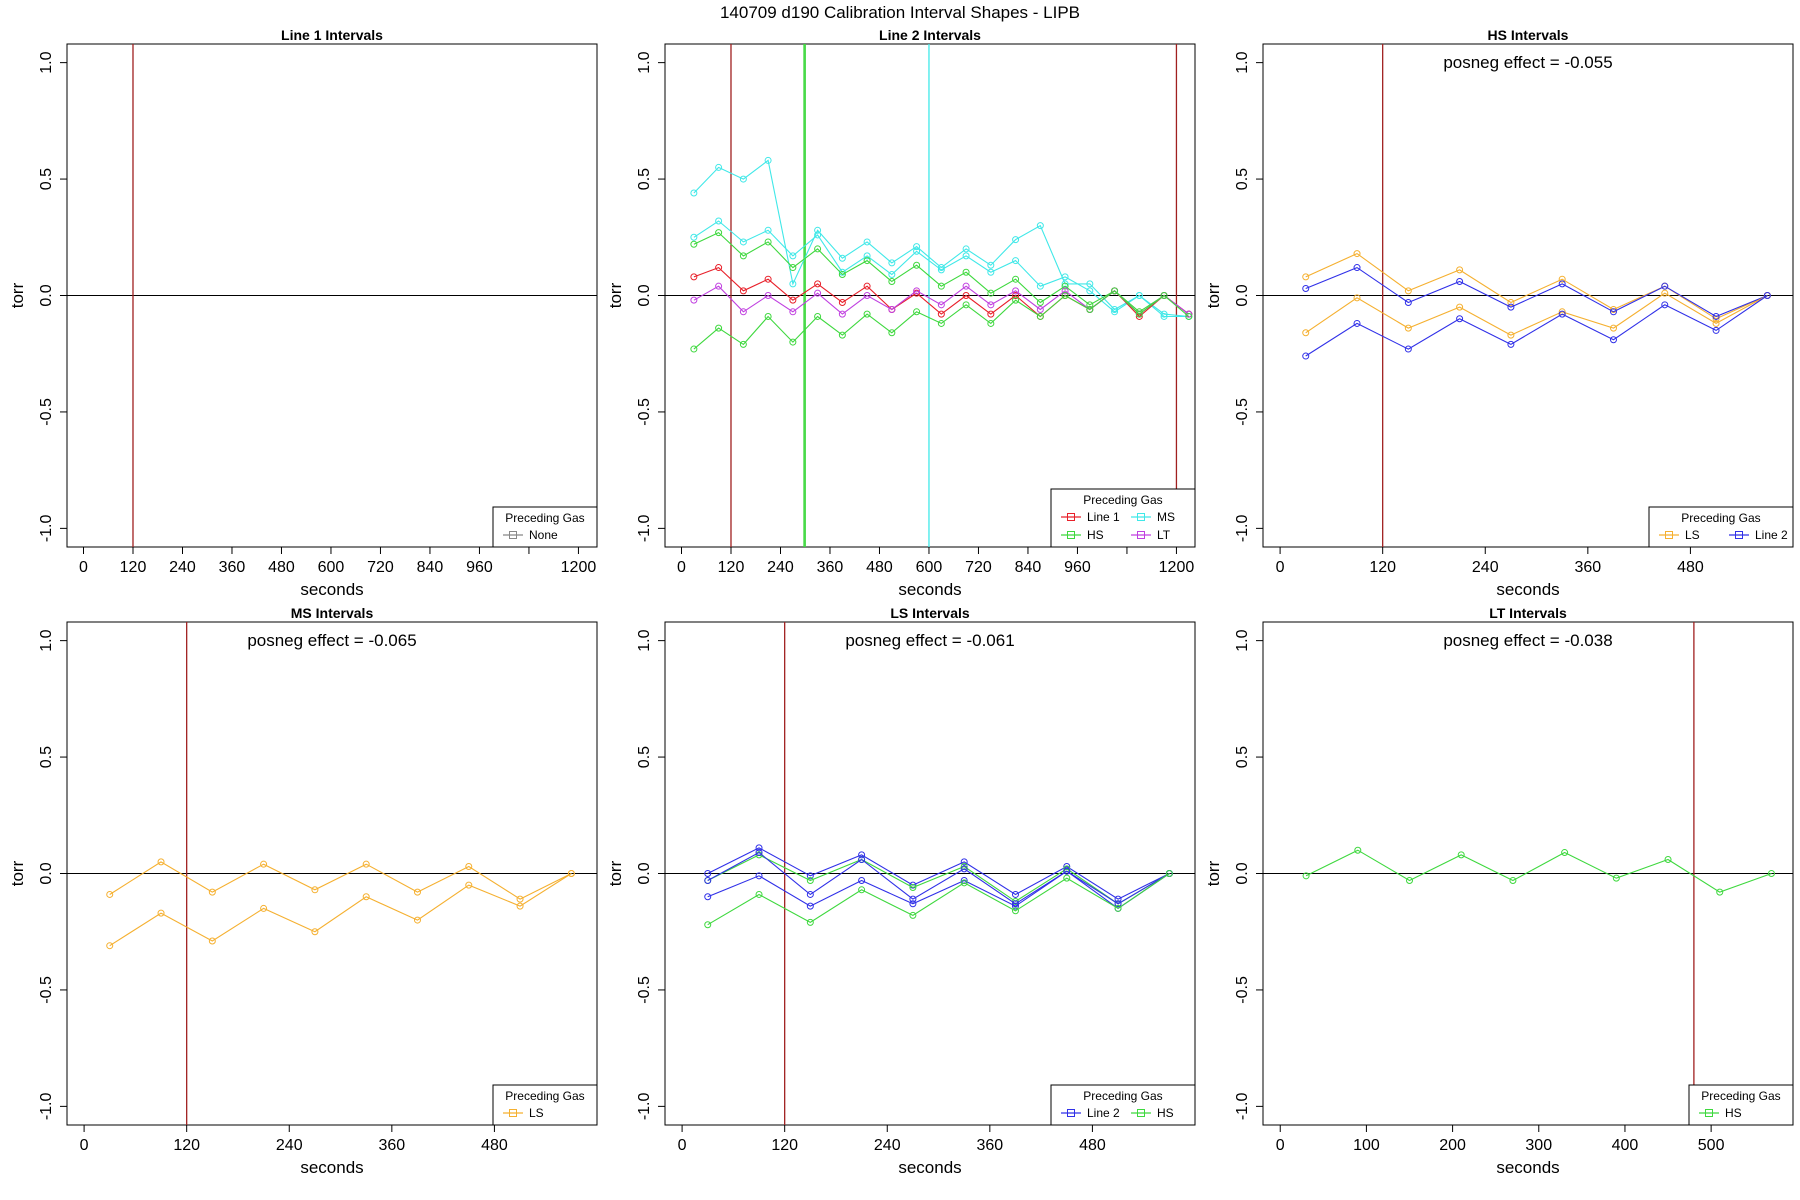 Image resolution: width=1800 pixels, height=1200 pixels. What do you see at coordinates (1528, 35) in the screenshot?
I see `panel-title: HS Intervals` at bounding box center [1528, 35].